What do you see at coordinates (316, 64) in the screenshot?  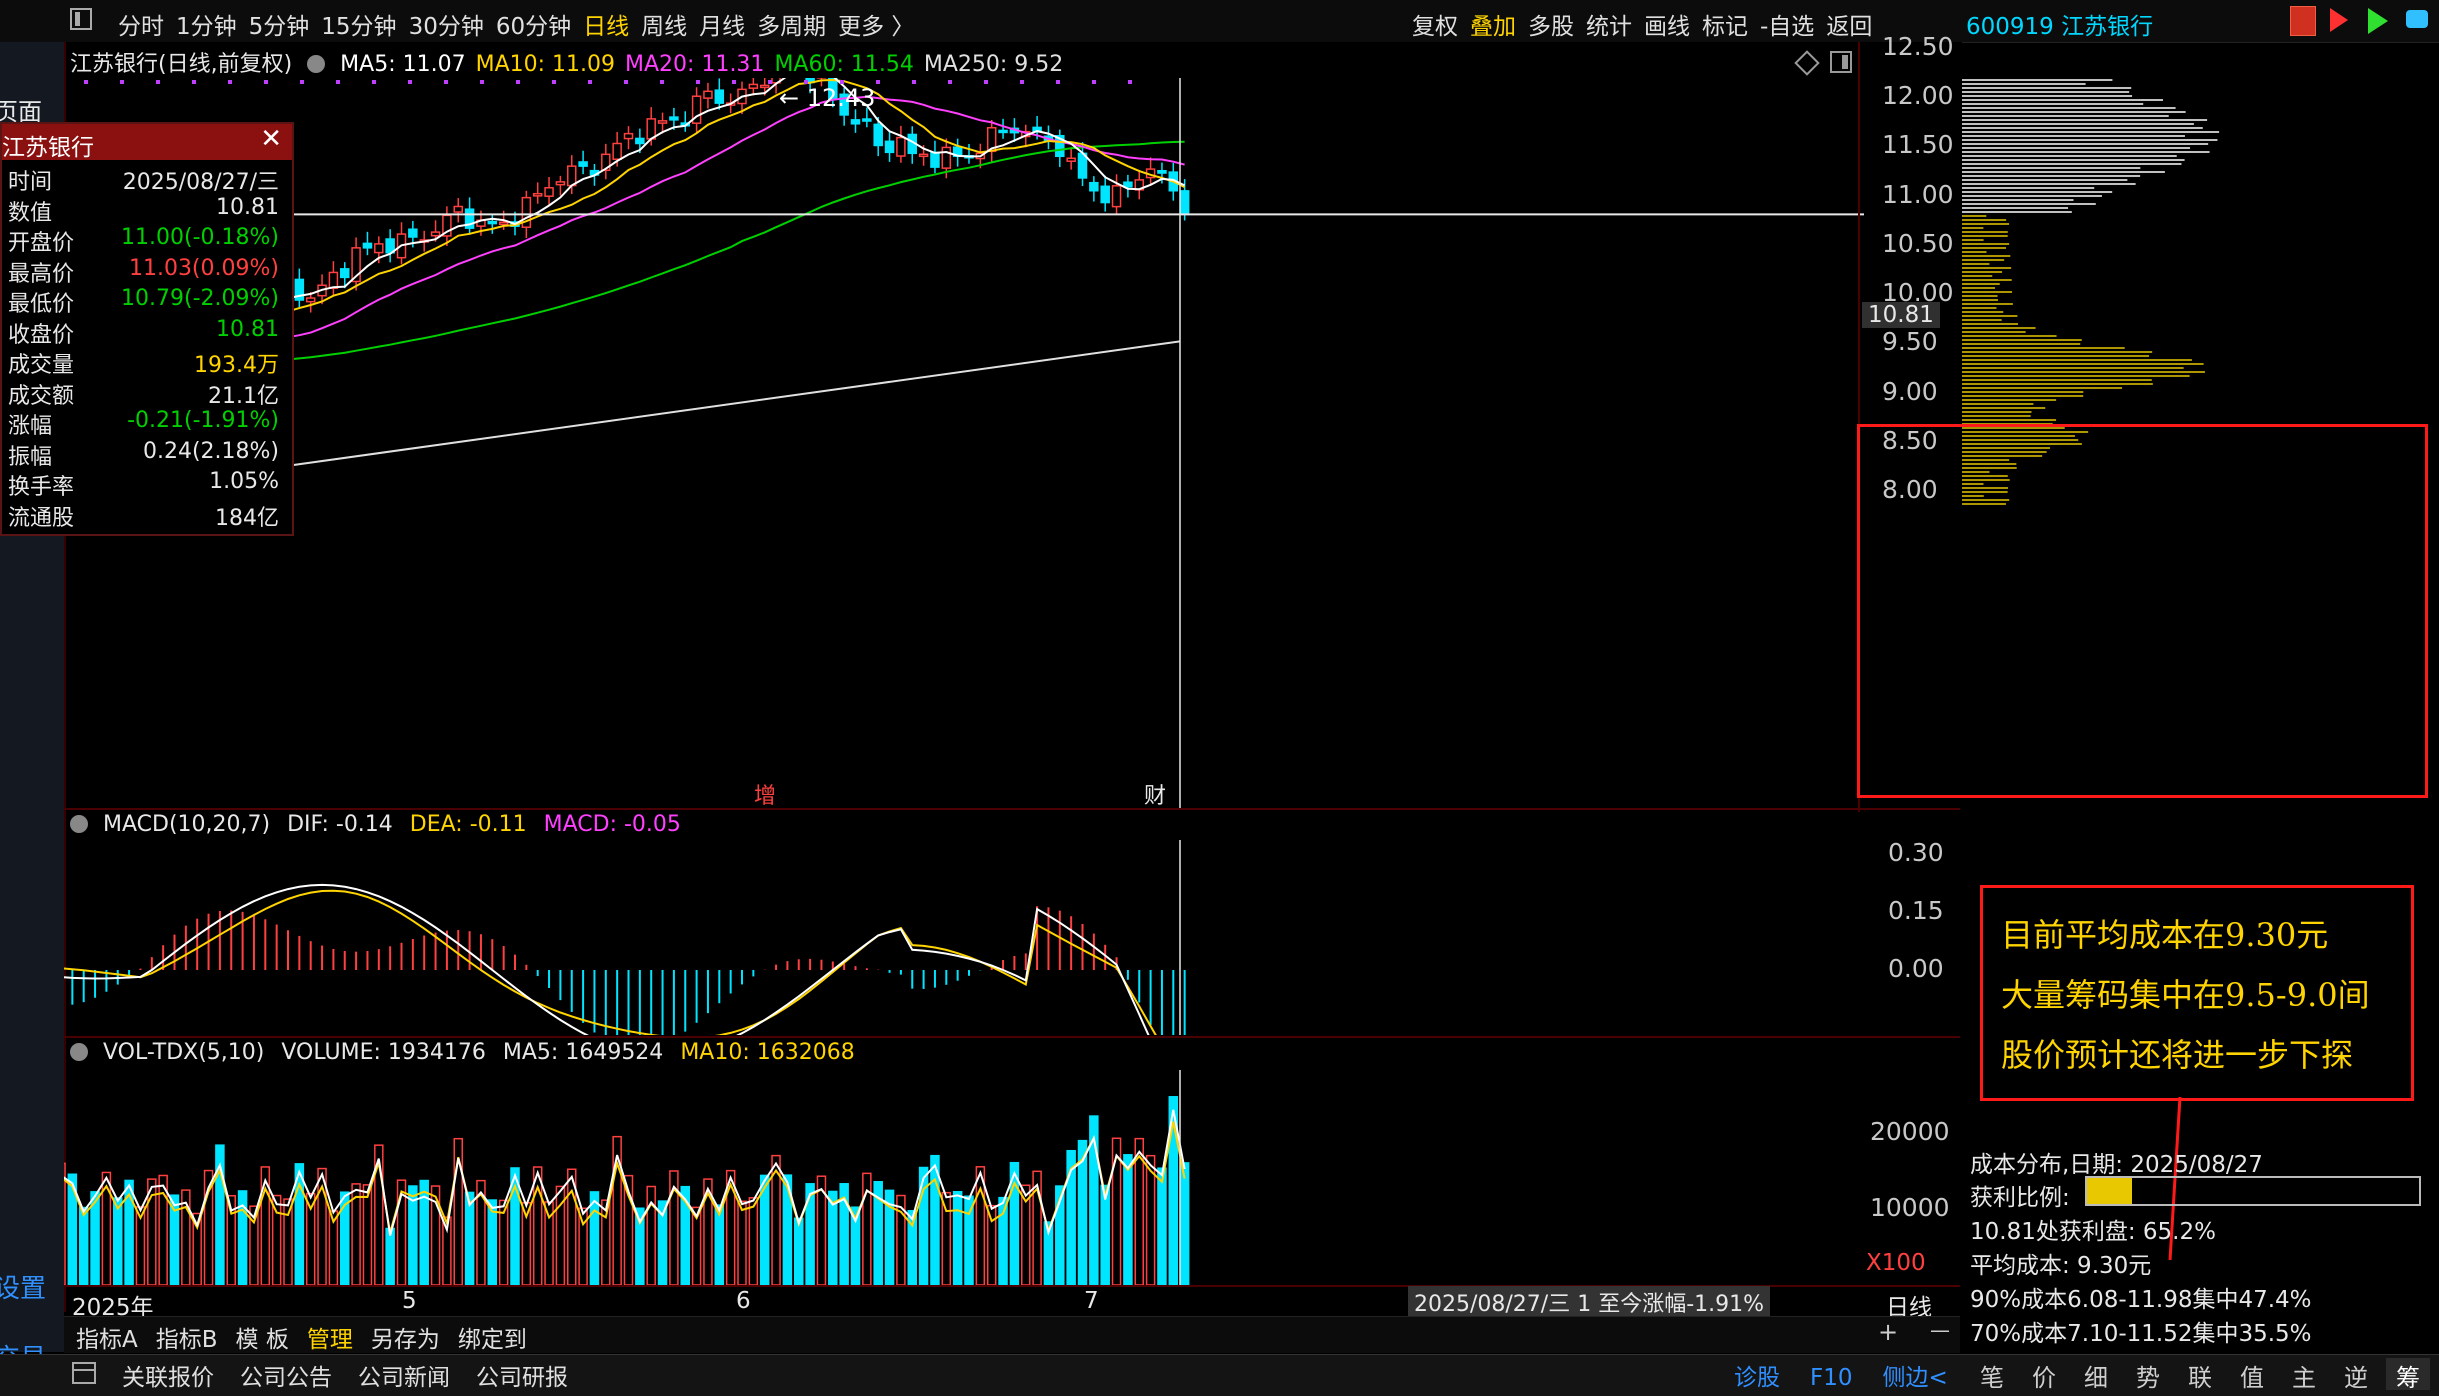 I see `collapse-icon` at bounding box center [316, 64].